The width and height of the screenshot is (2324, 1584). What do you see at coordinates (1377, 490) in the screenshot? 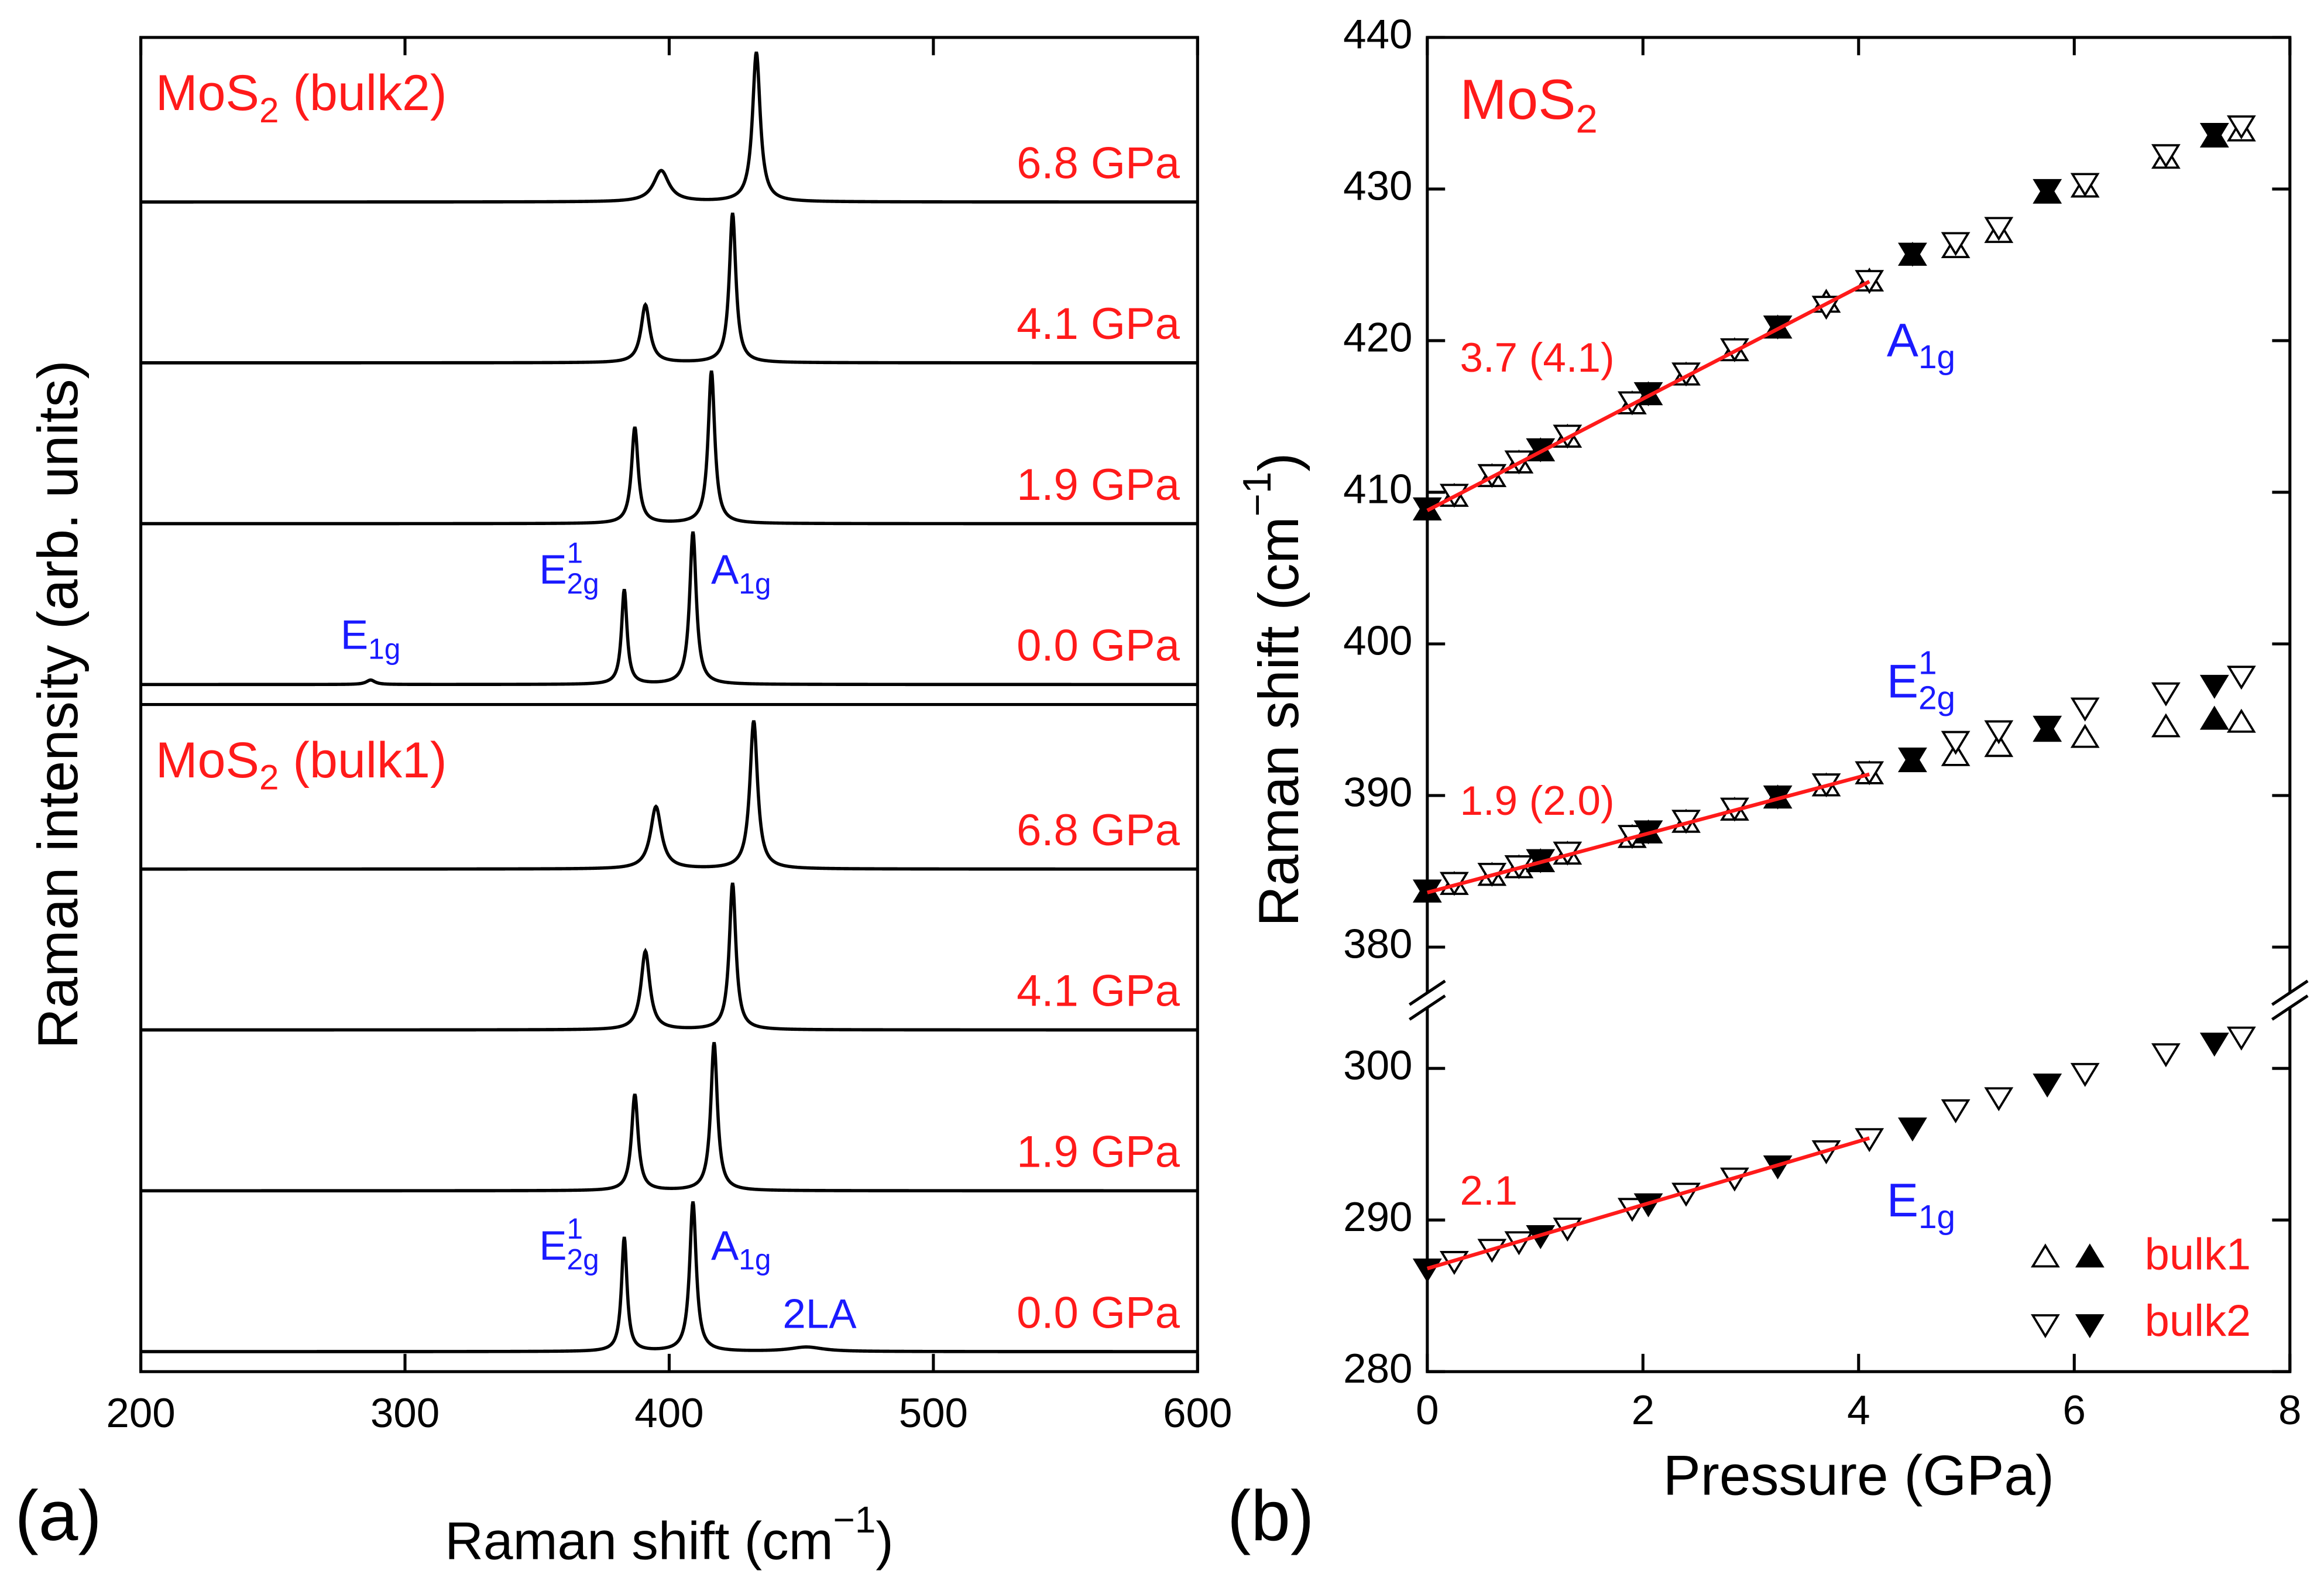
I see `y-tick-label: 410` at bounding box center [1377, 490].